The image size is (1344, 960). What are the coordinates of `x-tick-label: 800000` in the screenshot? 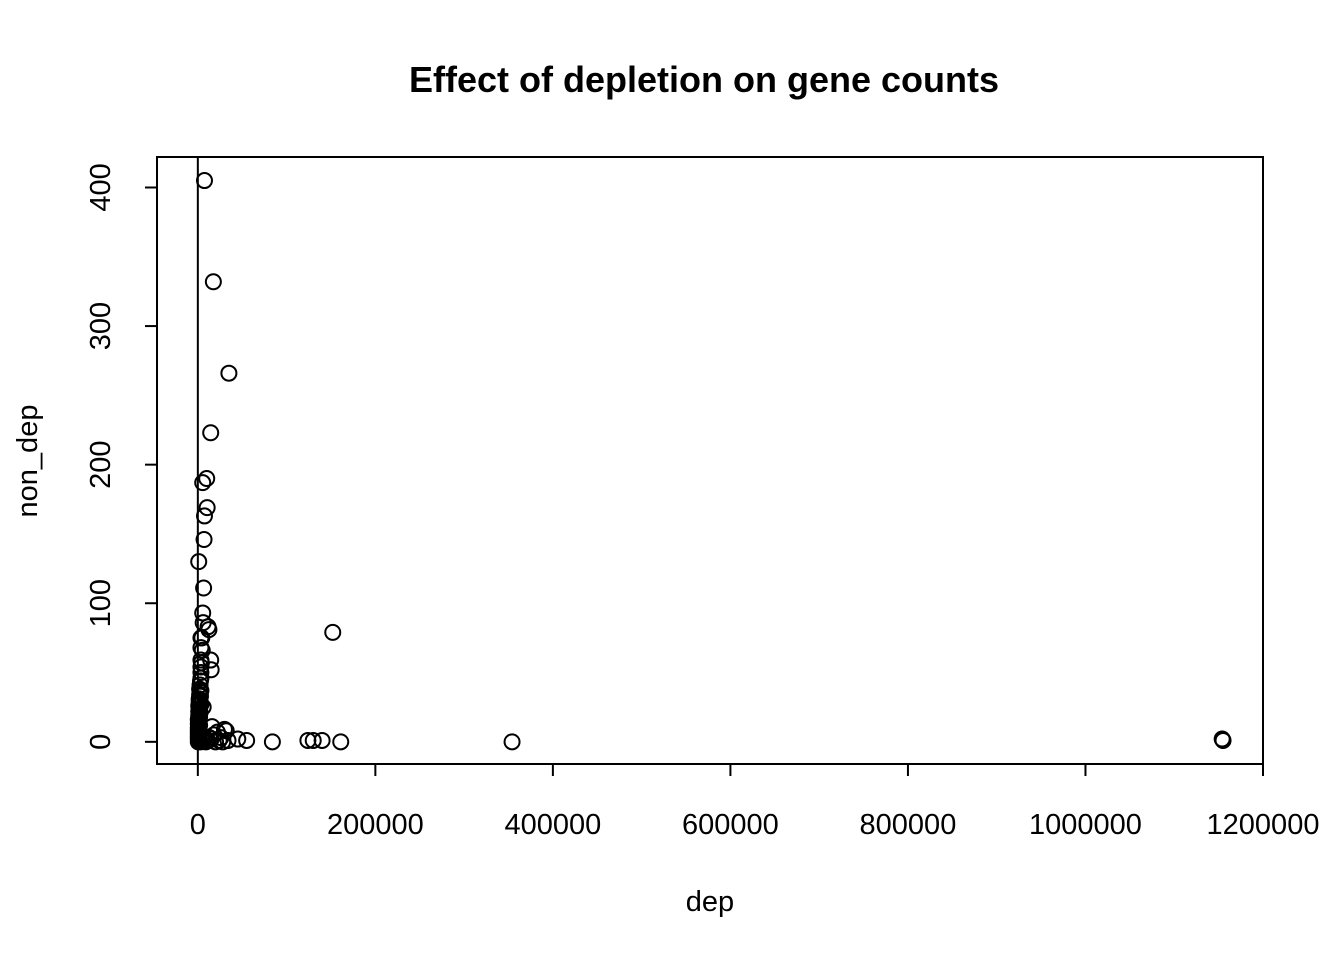 It's located at (908, 825).